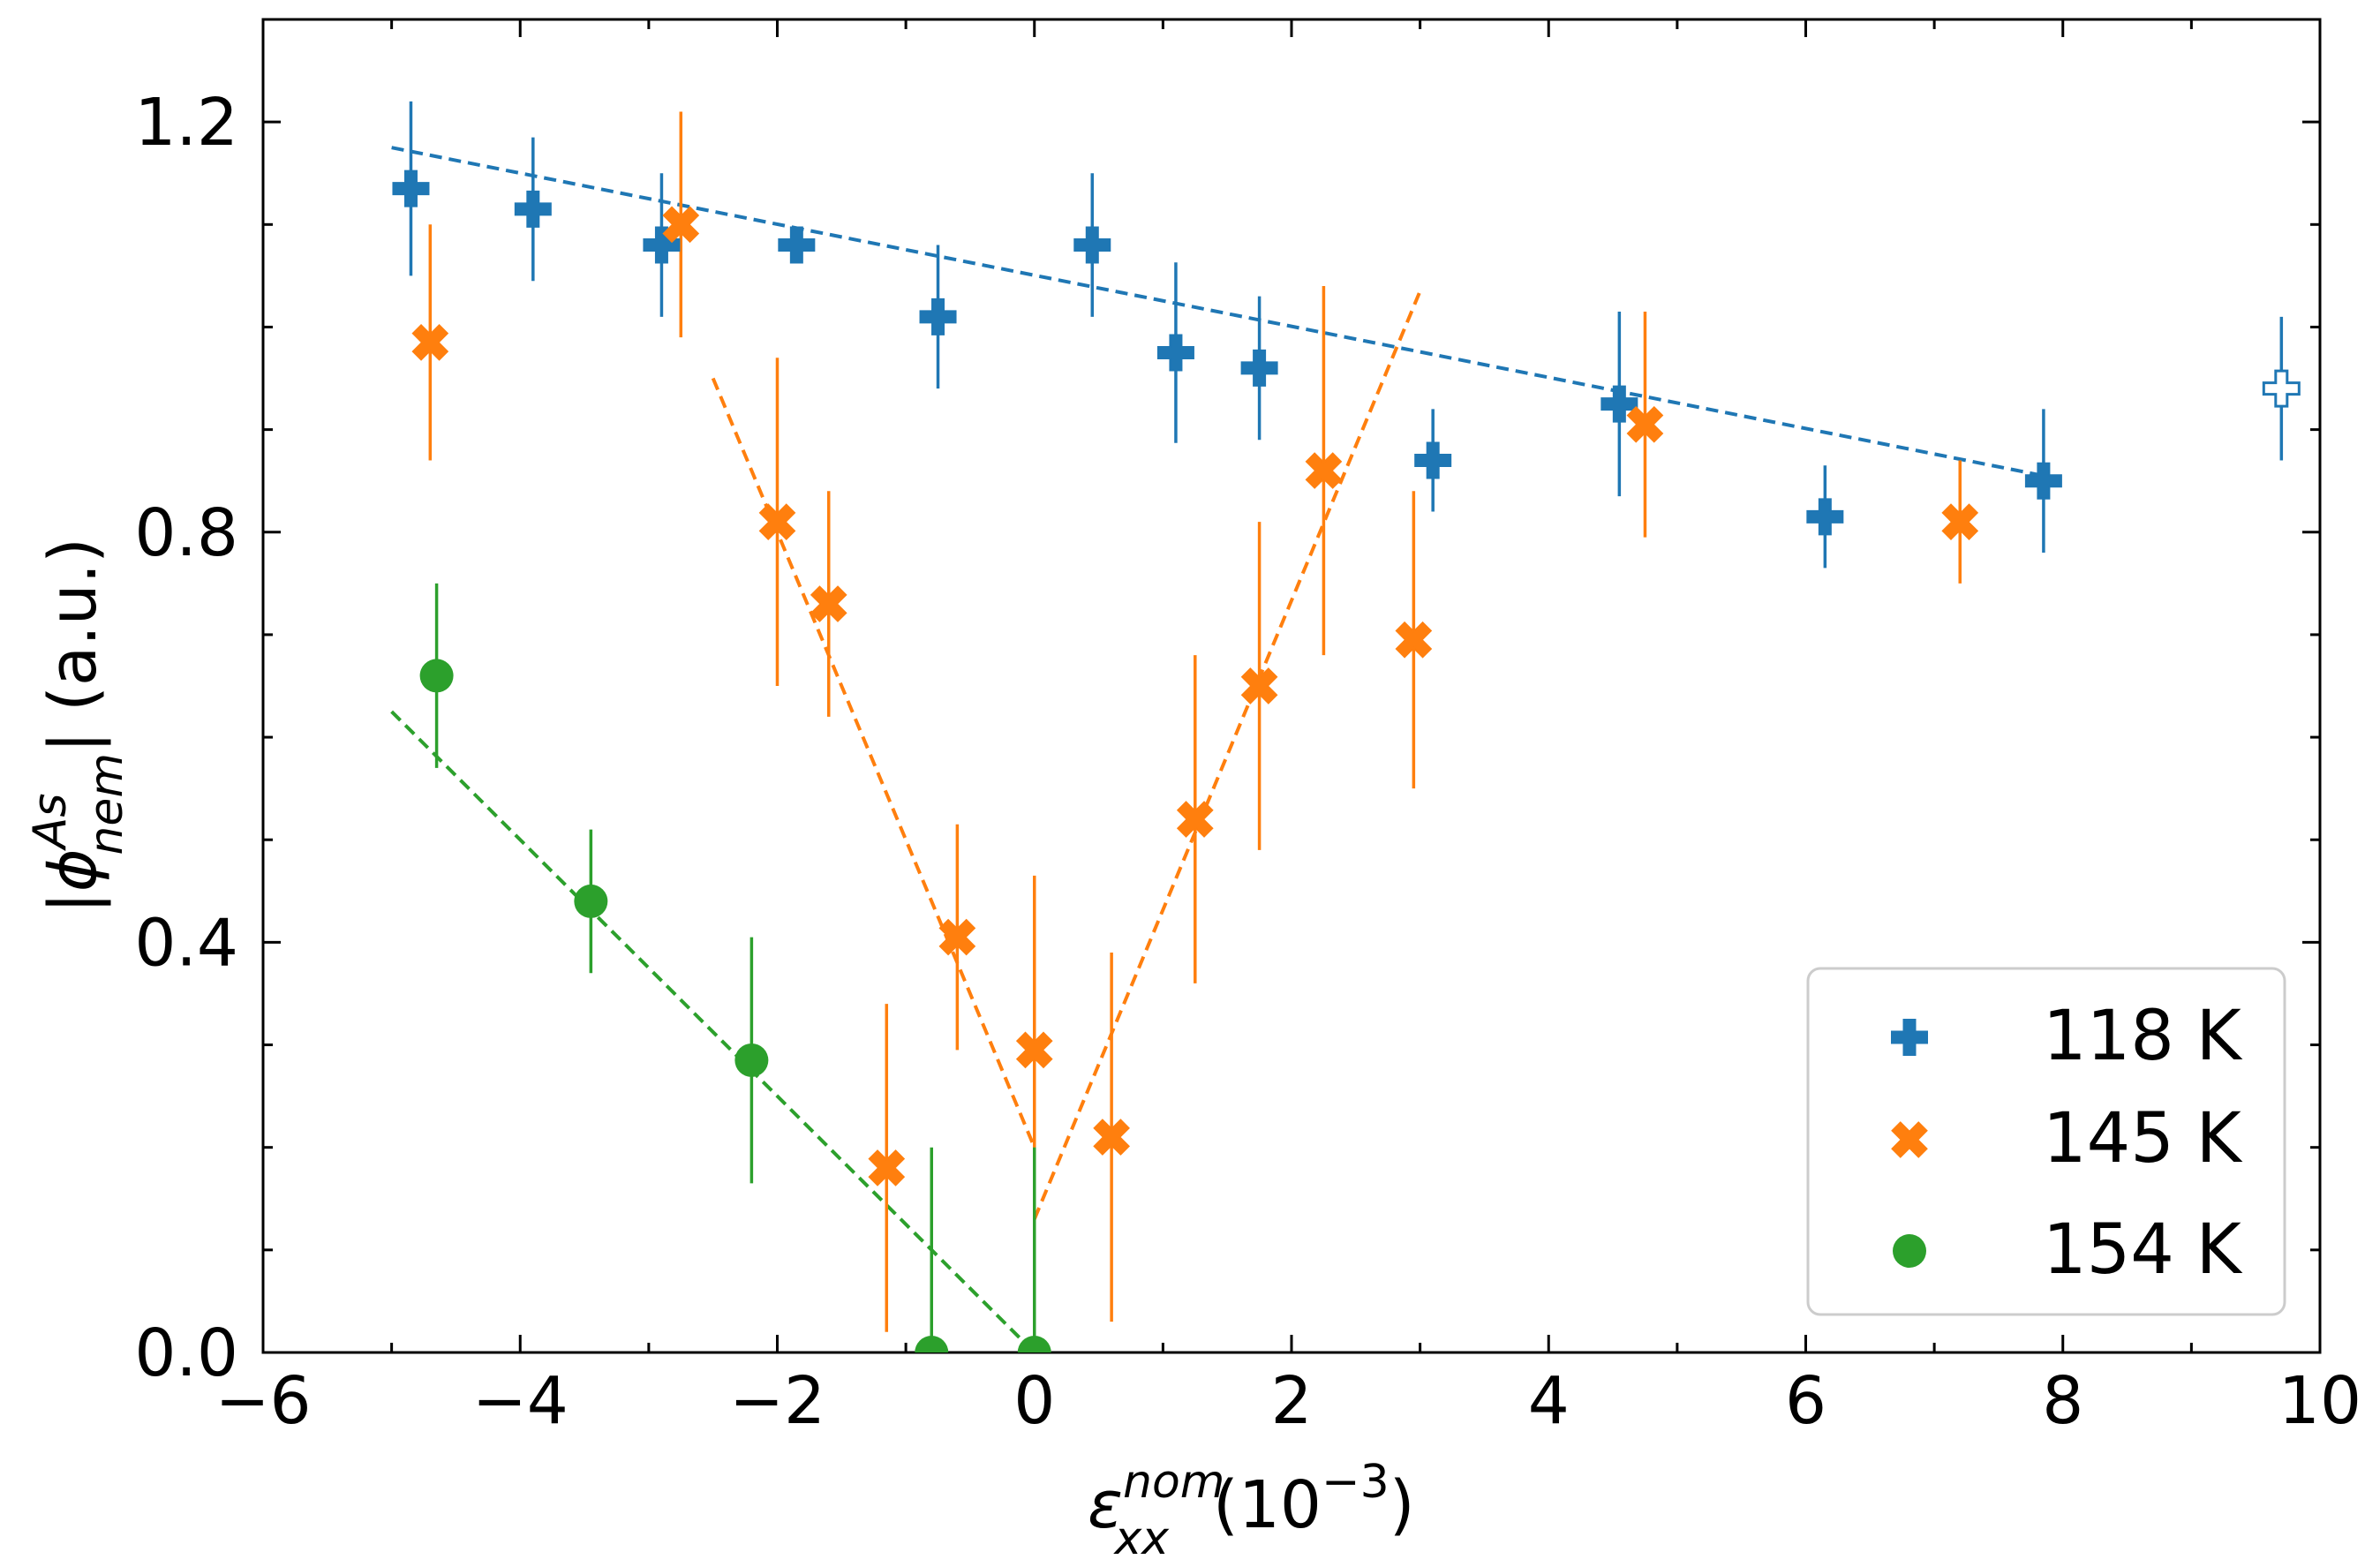 The image size is (2380, 1567). Describe the element at coordinates (186, 123) in the screenshot. I see `y-tick-label: 1.2` at that location.